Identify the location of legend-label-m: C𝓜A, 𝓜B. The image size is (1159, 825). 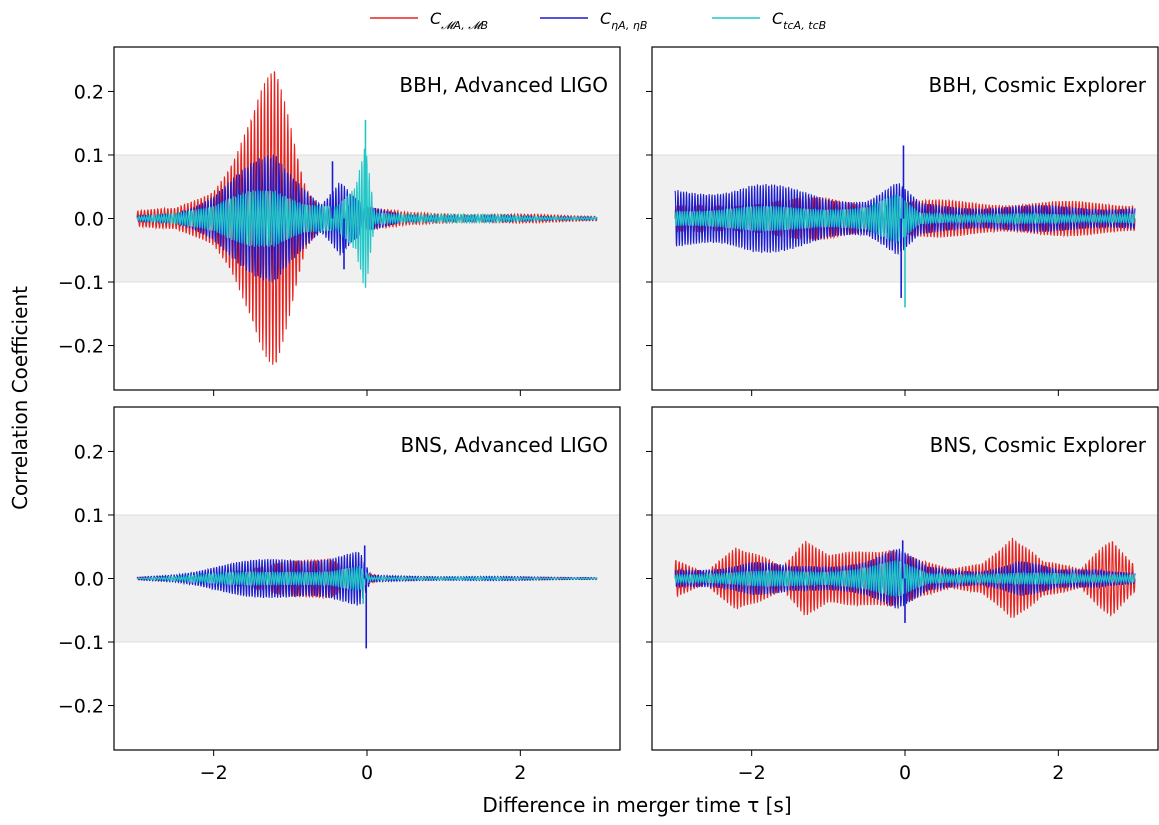
(459, 20).